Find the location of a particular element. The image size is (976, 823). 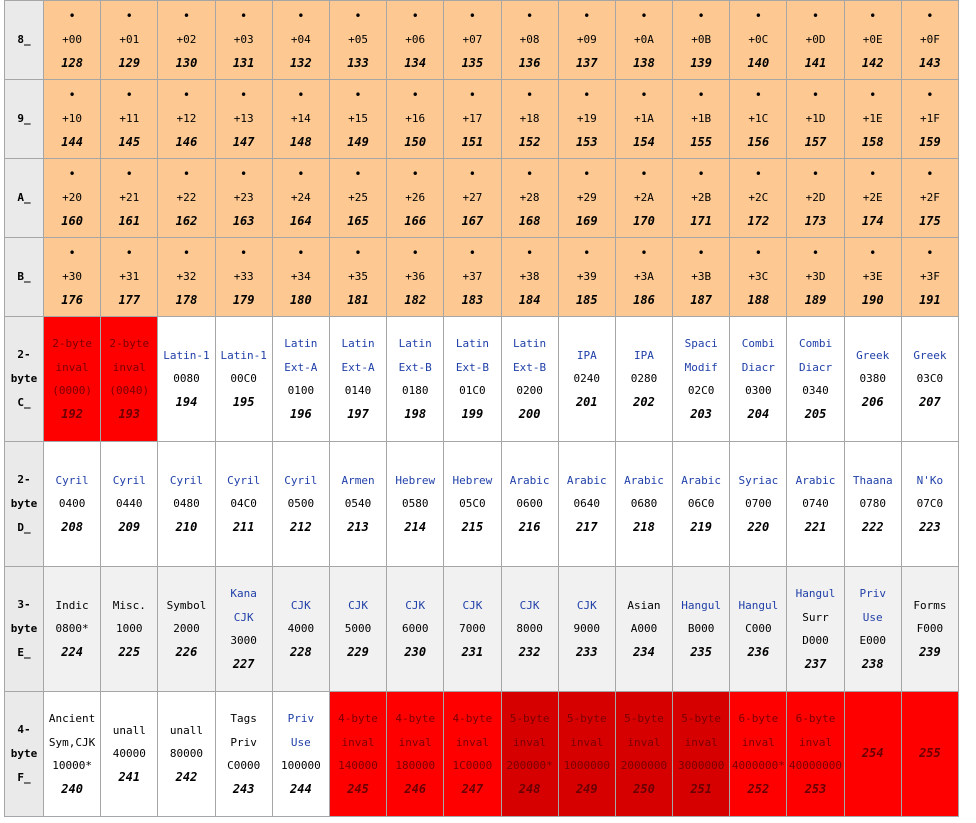

byte-value: 213 is located at coordinates (358, 526).